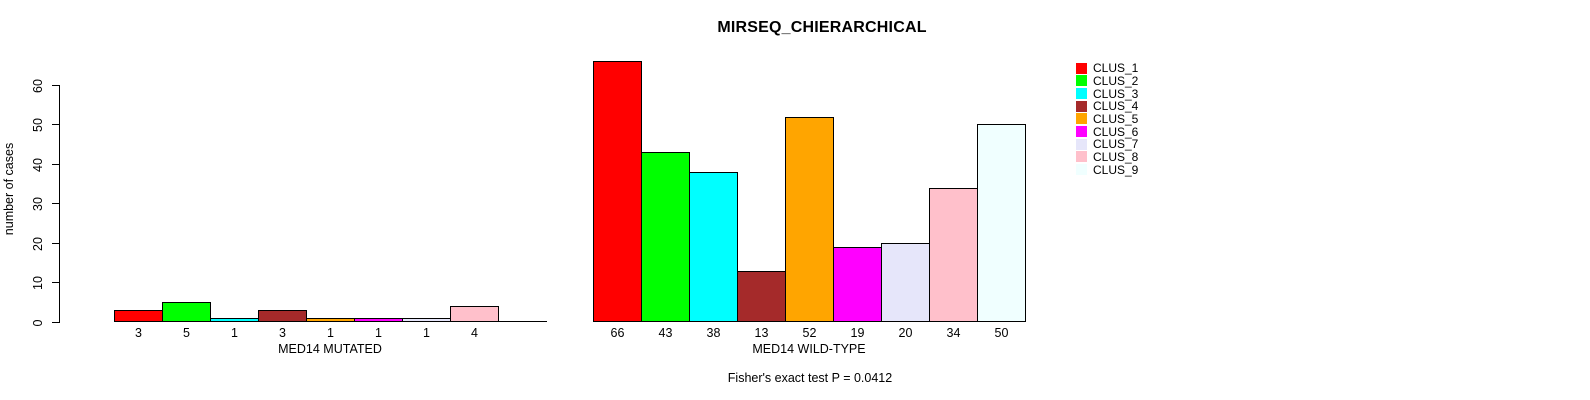 The width and height of the screenshot is (1590, 400). Describe the element at coordinates (617, 333) in the screenshot. I see `bar-value-label: 66` at that location.